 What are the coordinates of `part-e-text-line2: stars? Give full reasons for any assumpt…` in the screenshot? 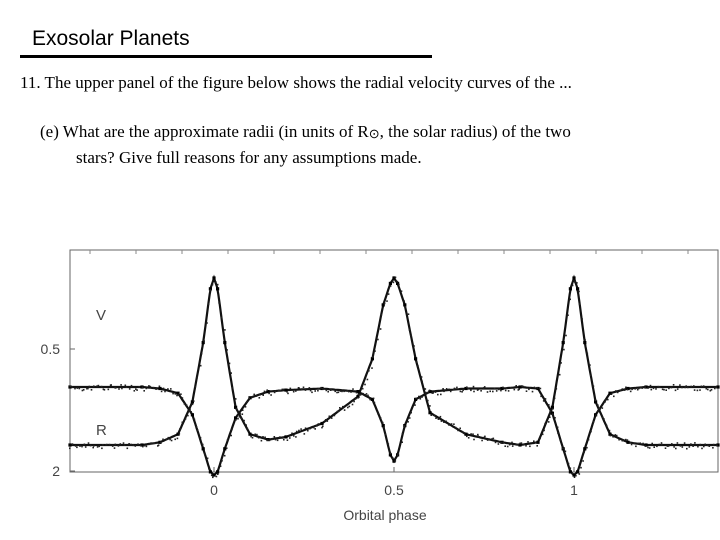 It's located at (249, 157).